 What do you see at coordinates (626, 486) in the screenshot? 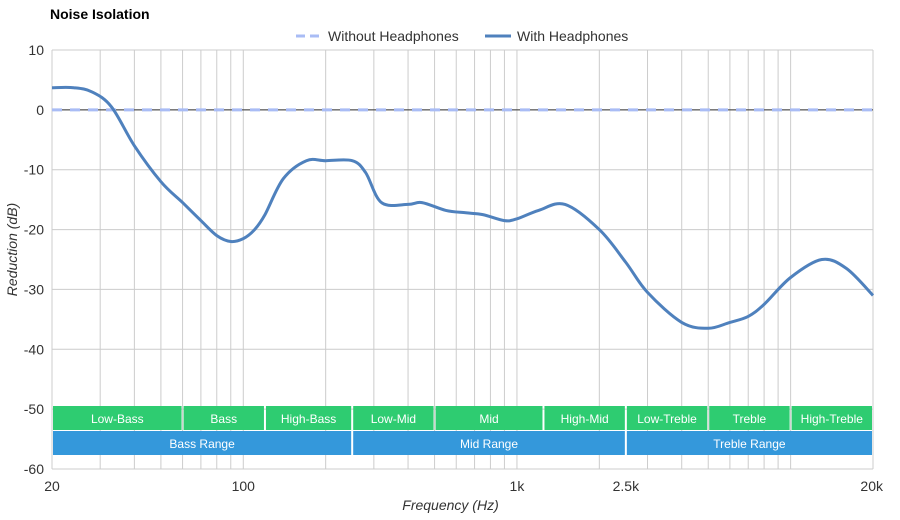
I see `x-tick-label: 2.5k` at bounding box center [626, 486].